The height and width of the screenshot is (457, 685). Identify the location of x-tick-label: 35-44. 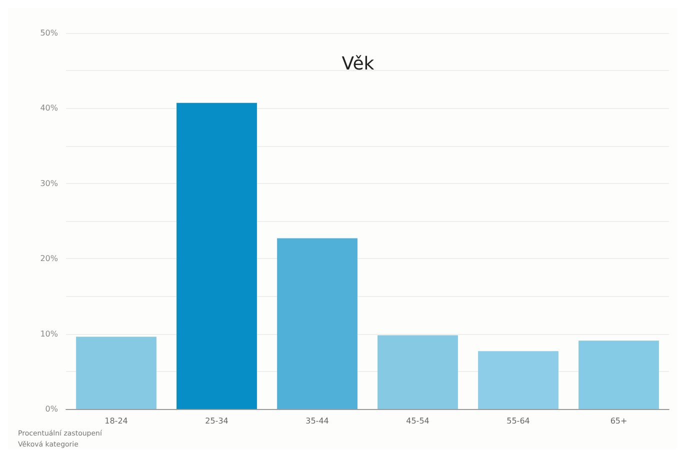
(317, 421).